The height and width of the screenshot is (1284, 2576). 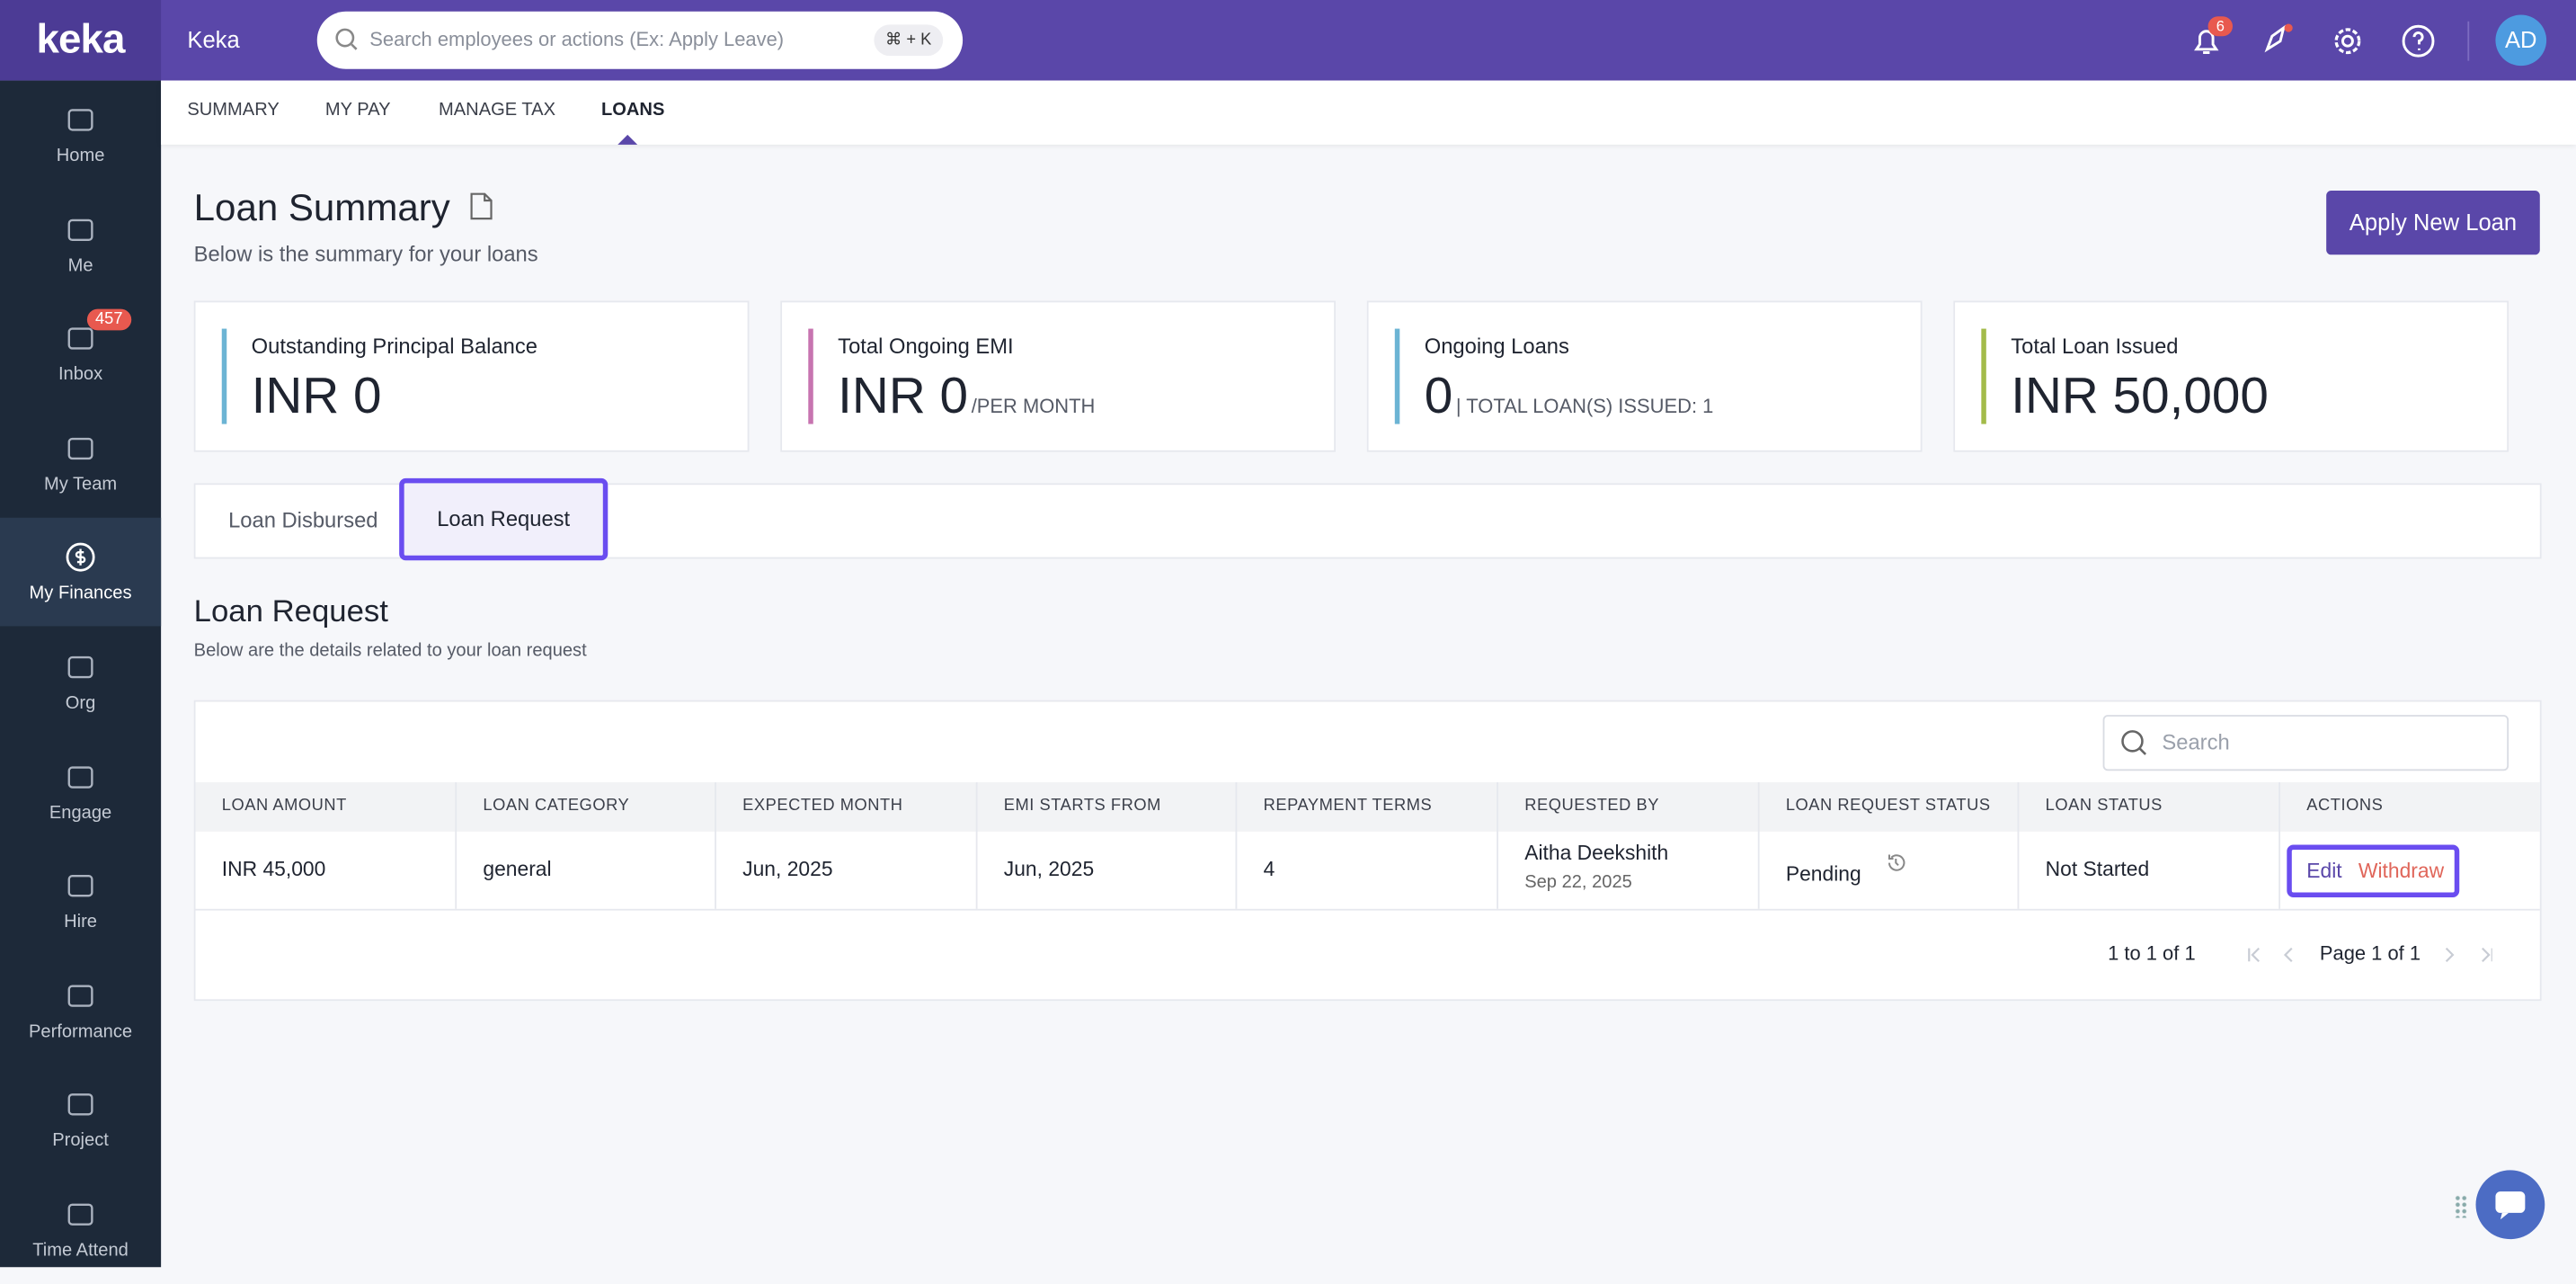 I want to click on column-header: LOAN STATUS, so click(x=2104, y=806).